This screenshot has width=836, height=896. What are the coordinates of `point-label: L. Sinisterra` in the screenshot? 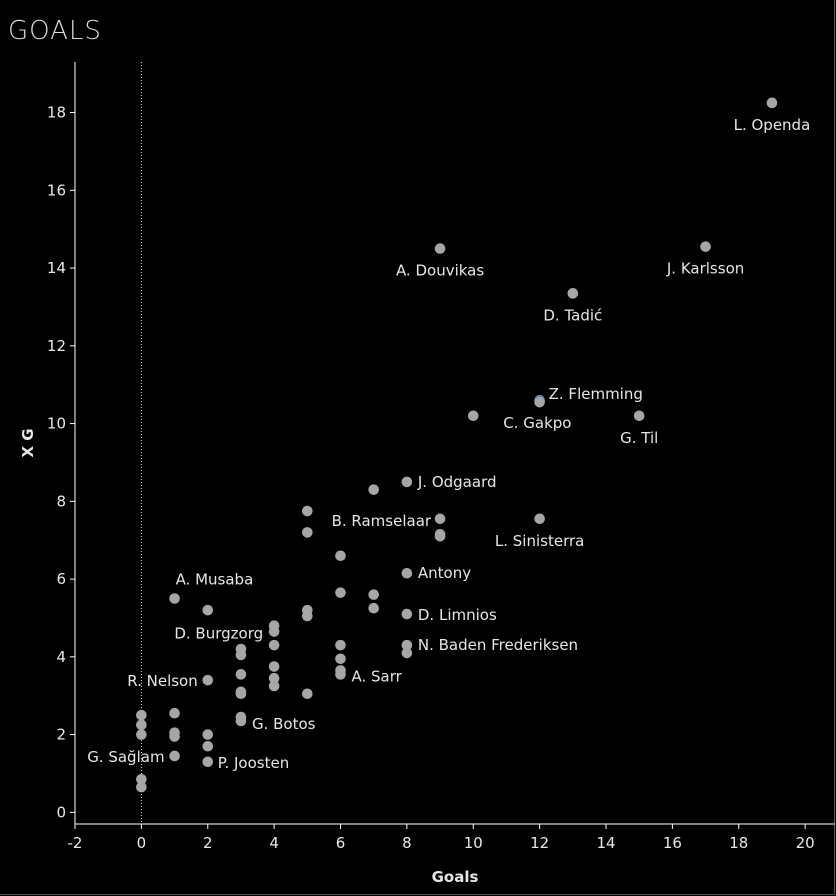 It's located at (539, 541).